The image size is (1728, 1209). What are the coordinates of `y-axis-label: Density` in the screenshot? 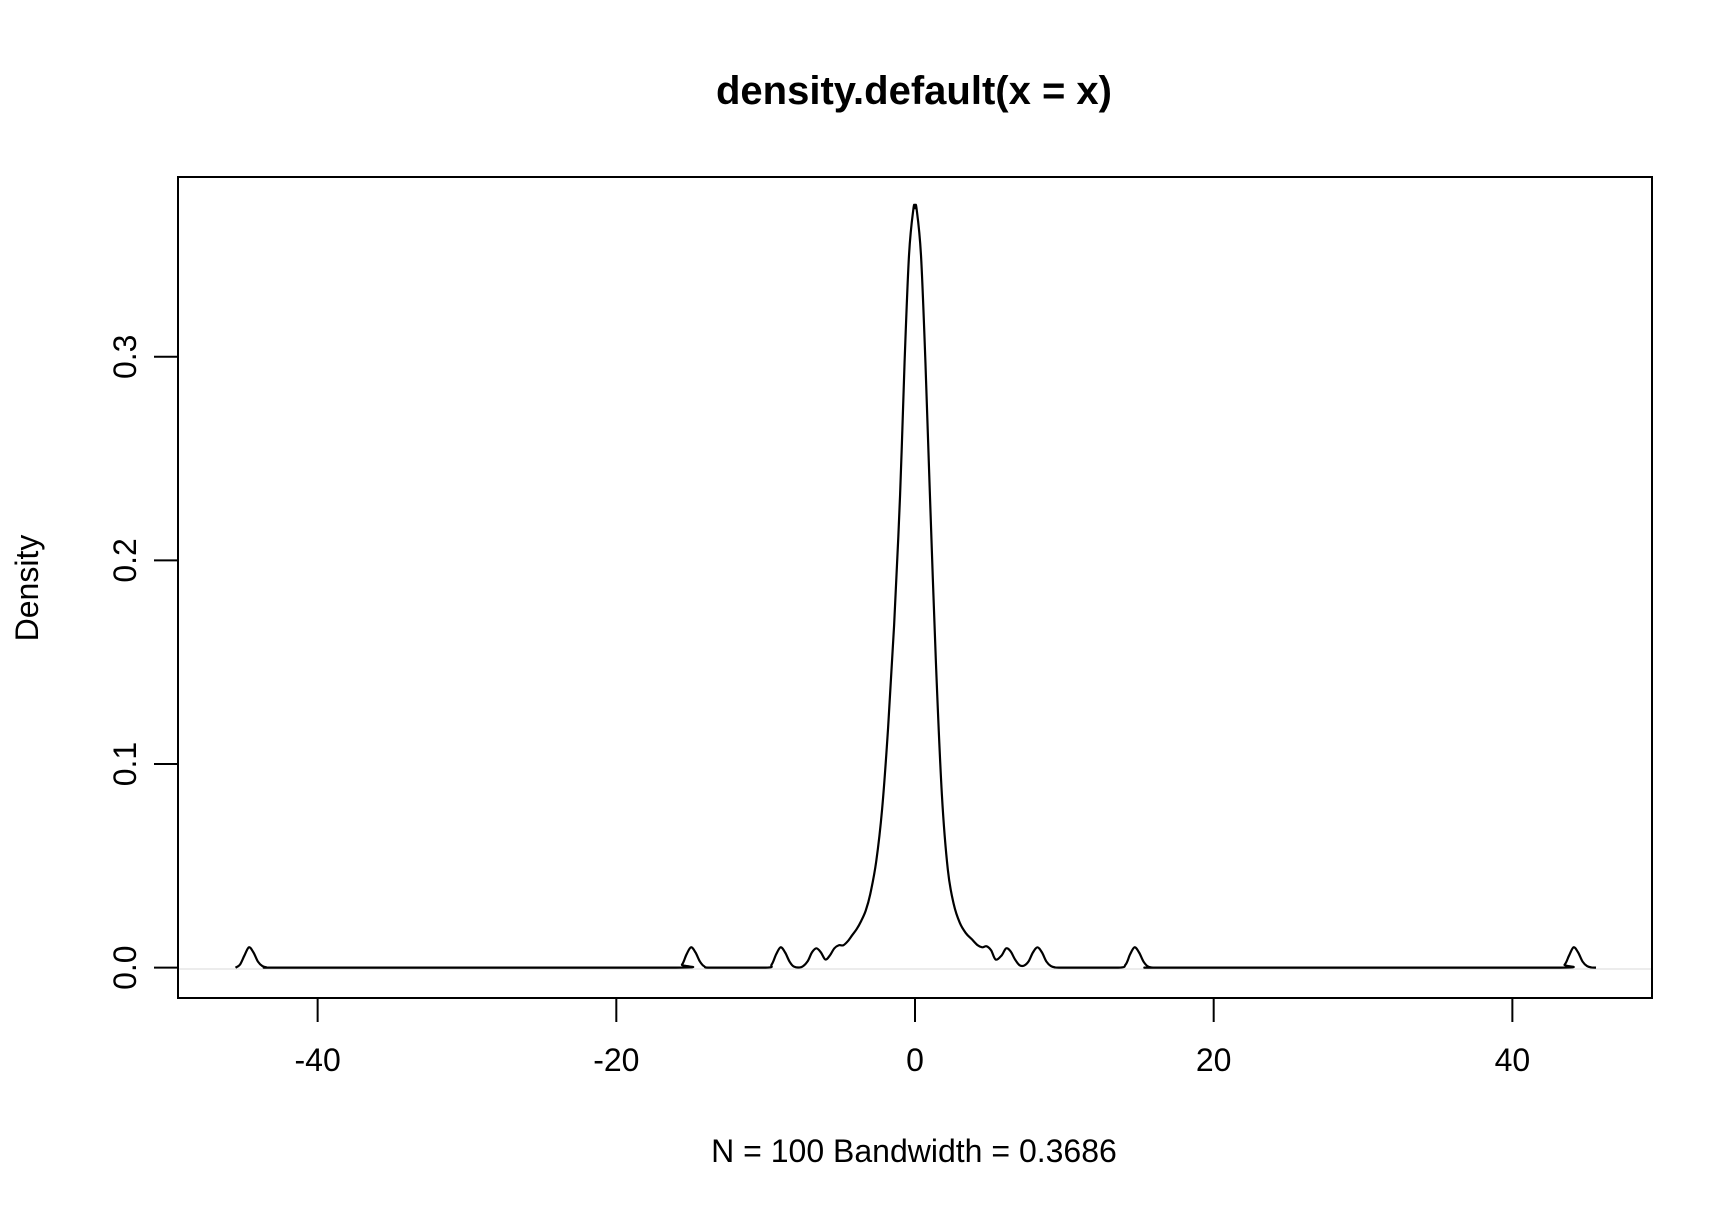 It's located at (27, 588).